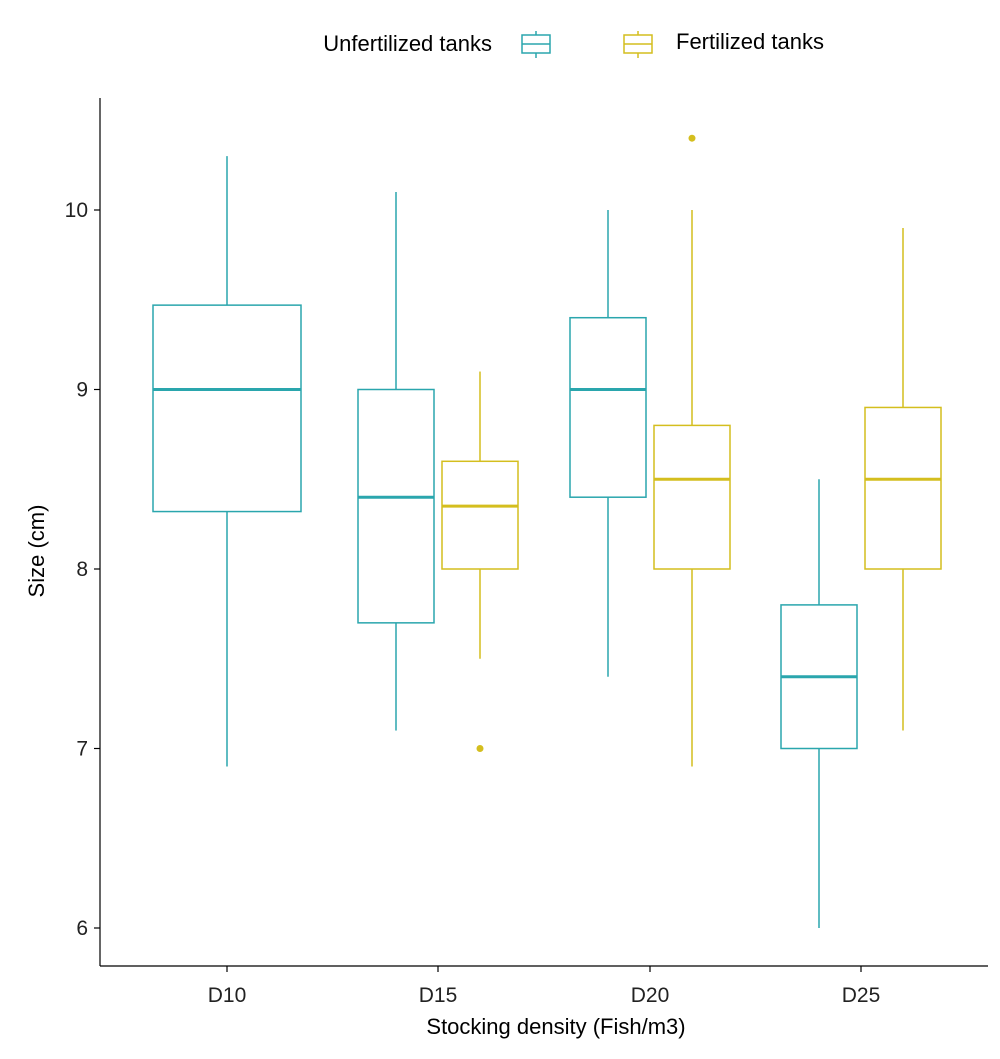 This screenshot has height=1059, width=1000. Describe the element at coordinates (76, 210) in the screenshot. I see `y-tick-label: 10` at that location.